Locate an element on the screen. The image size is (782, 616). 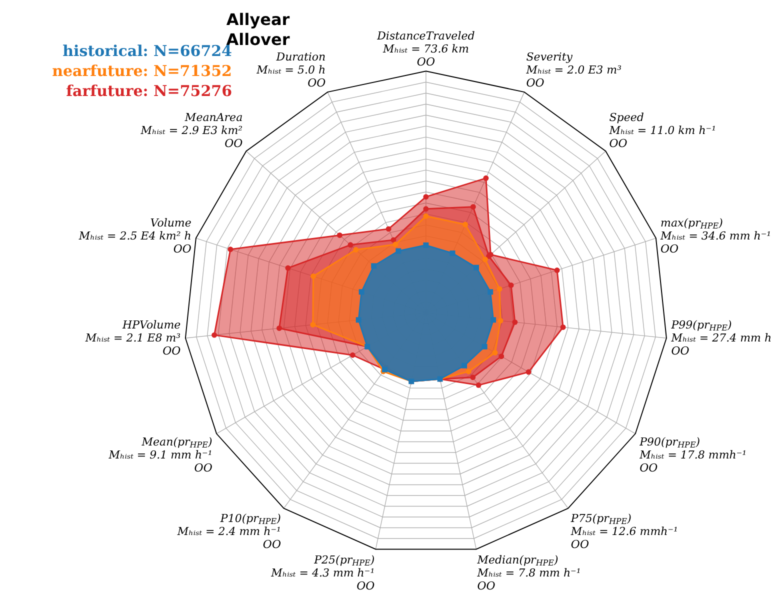
text: farfuture: N=75276 is located at coordinates (149, 91).